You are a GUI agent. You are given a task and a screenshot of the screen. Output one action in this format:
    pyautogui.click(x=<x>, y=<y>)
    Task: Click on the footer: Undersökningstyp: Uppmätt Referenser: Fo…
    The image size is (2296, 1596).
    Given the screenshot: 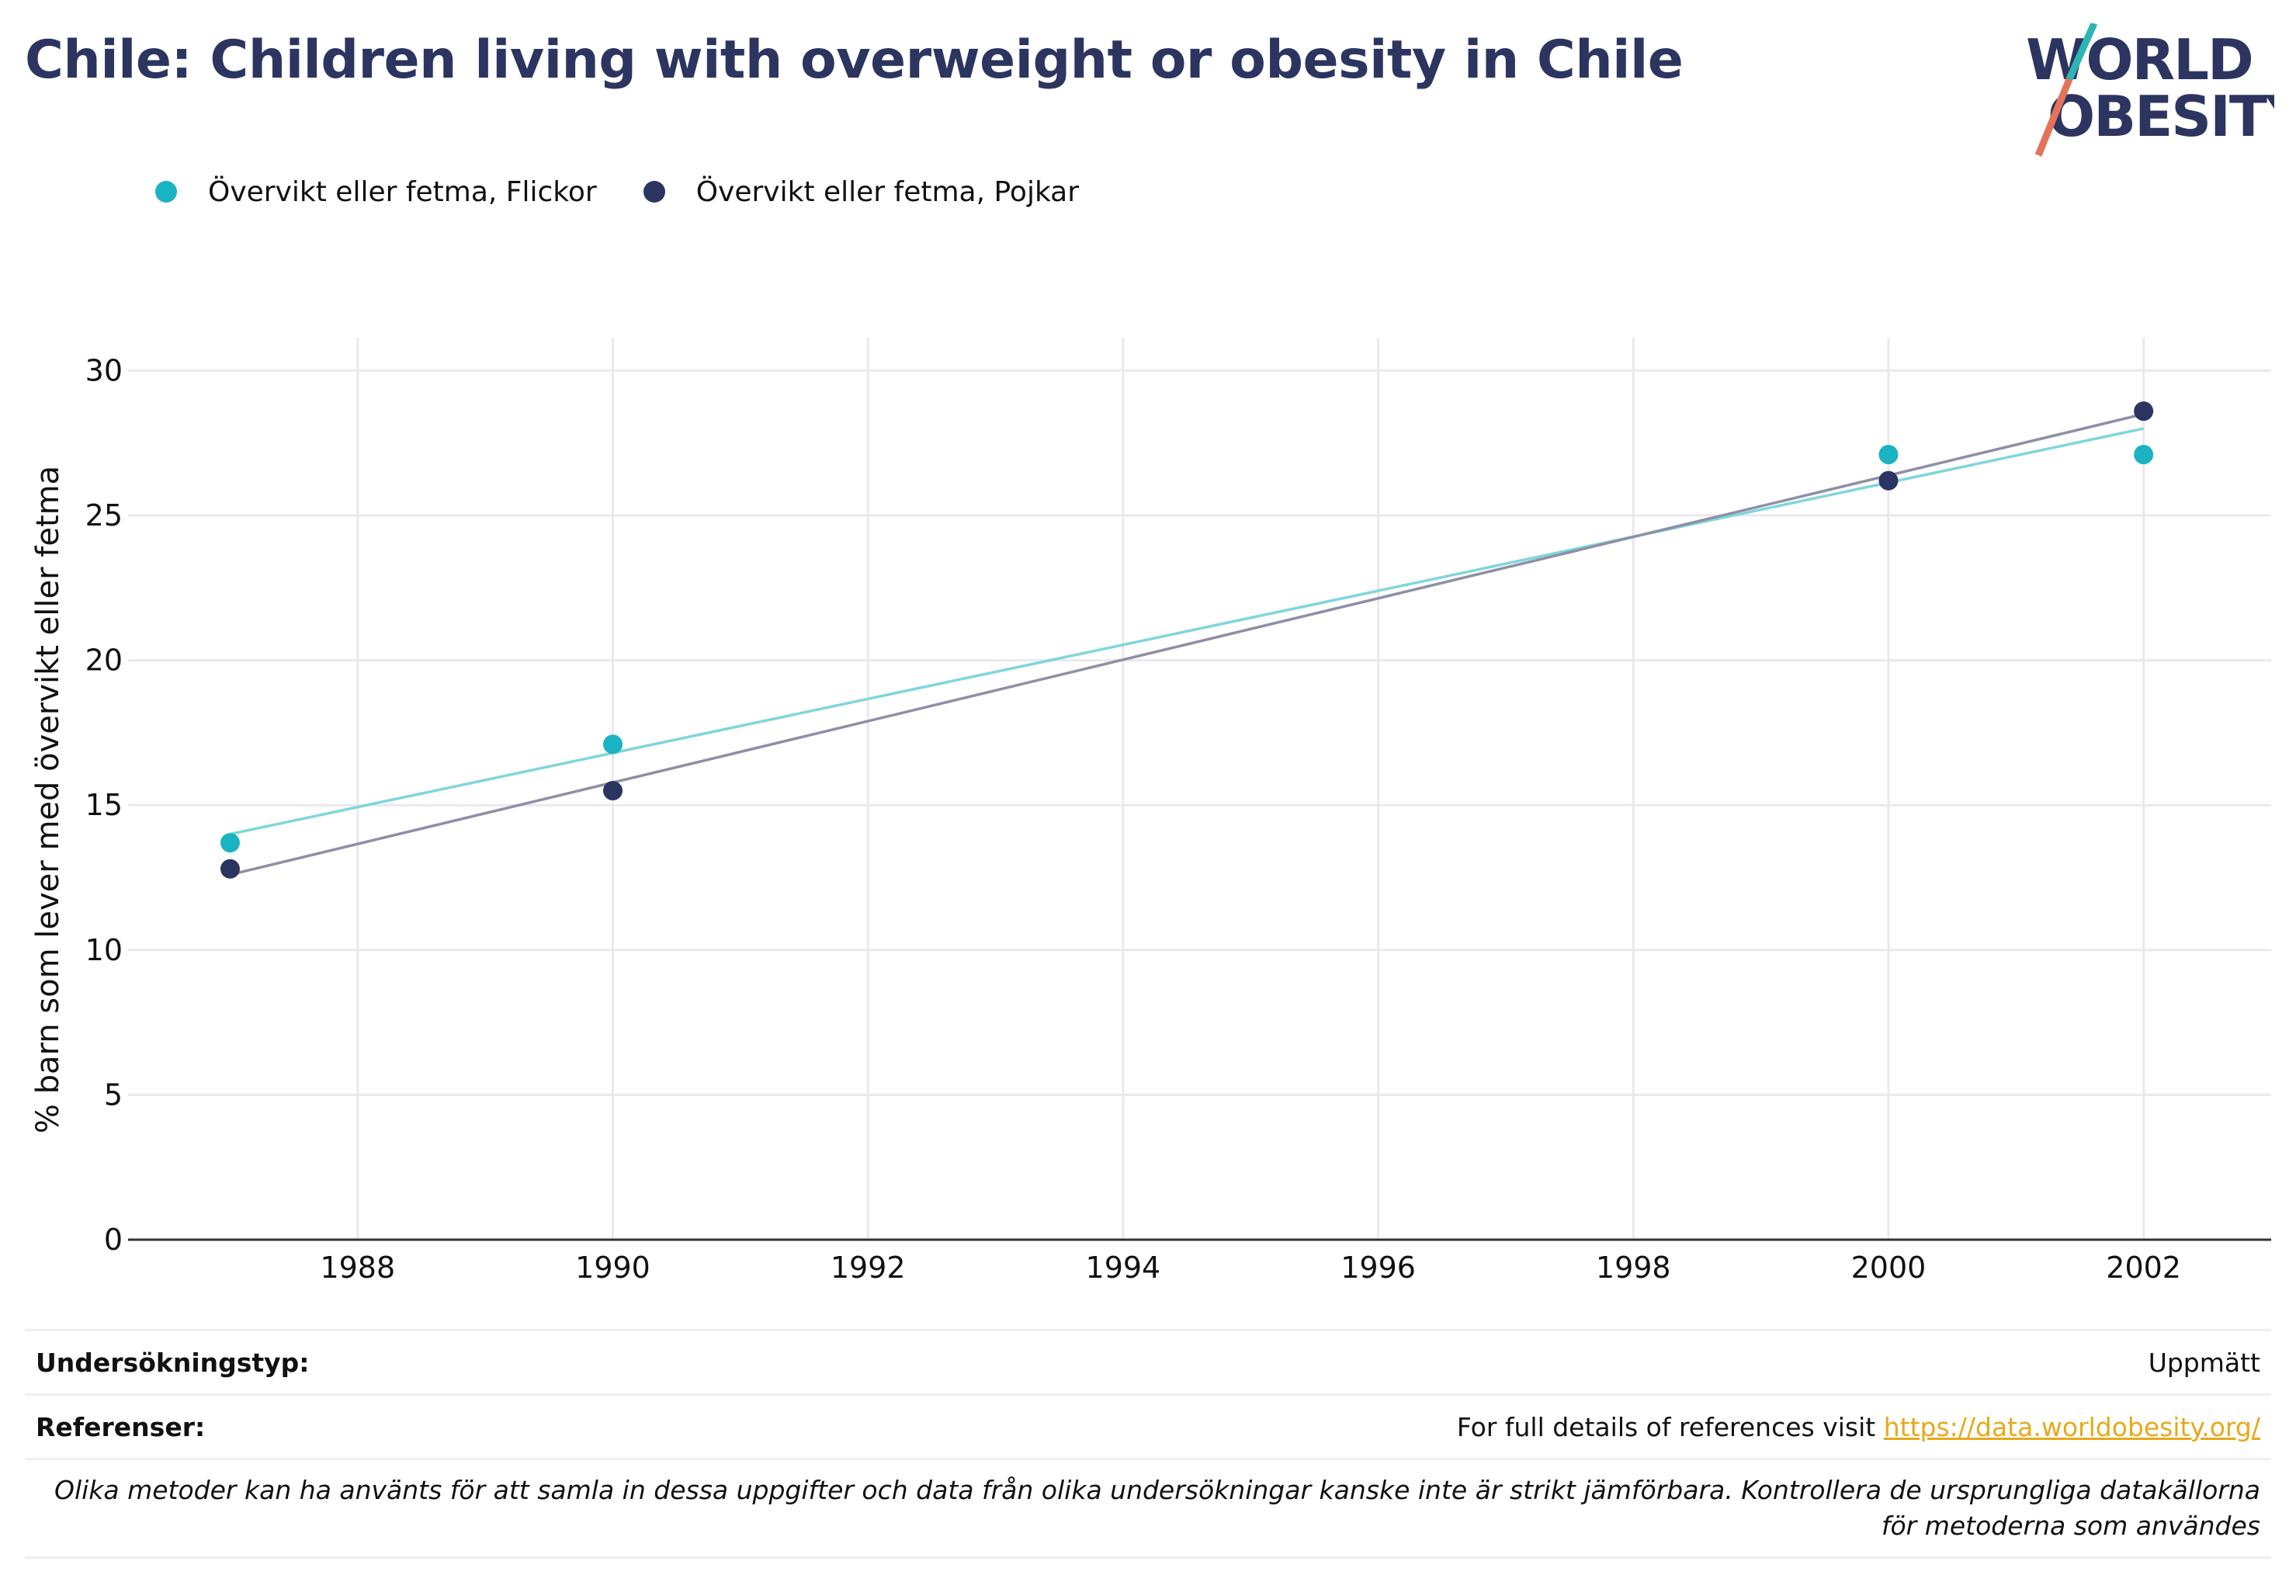 What is the action you would take?
    pyautogui.click(x=1148, y=1444)
    